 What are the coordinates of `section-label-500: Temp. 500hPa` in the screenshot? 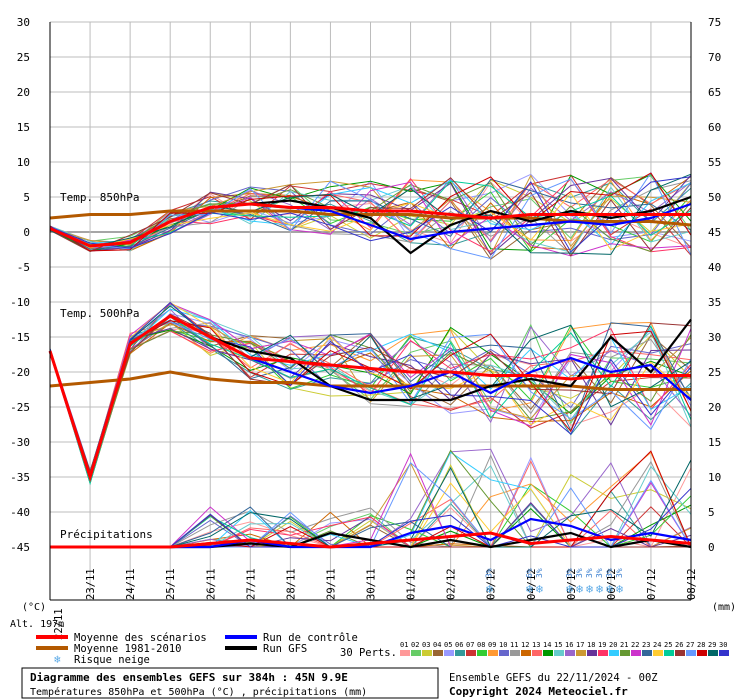 It's located at (99, 313).